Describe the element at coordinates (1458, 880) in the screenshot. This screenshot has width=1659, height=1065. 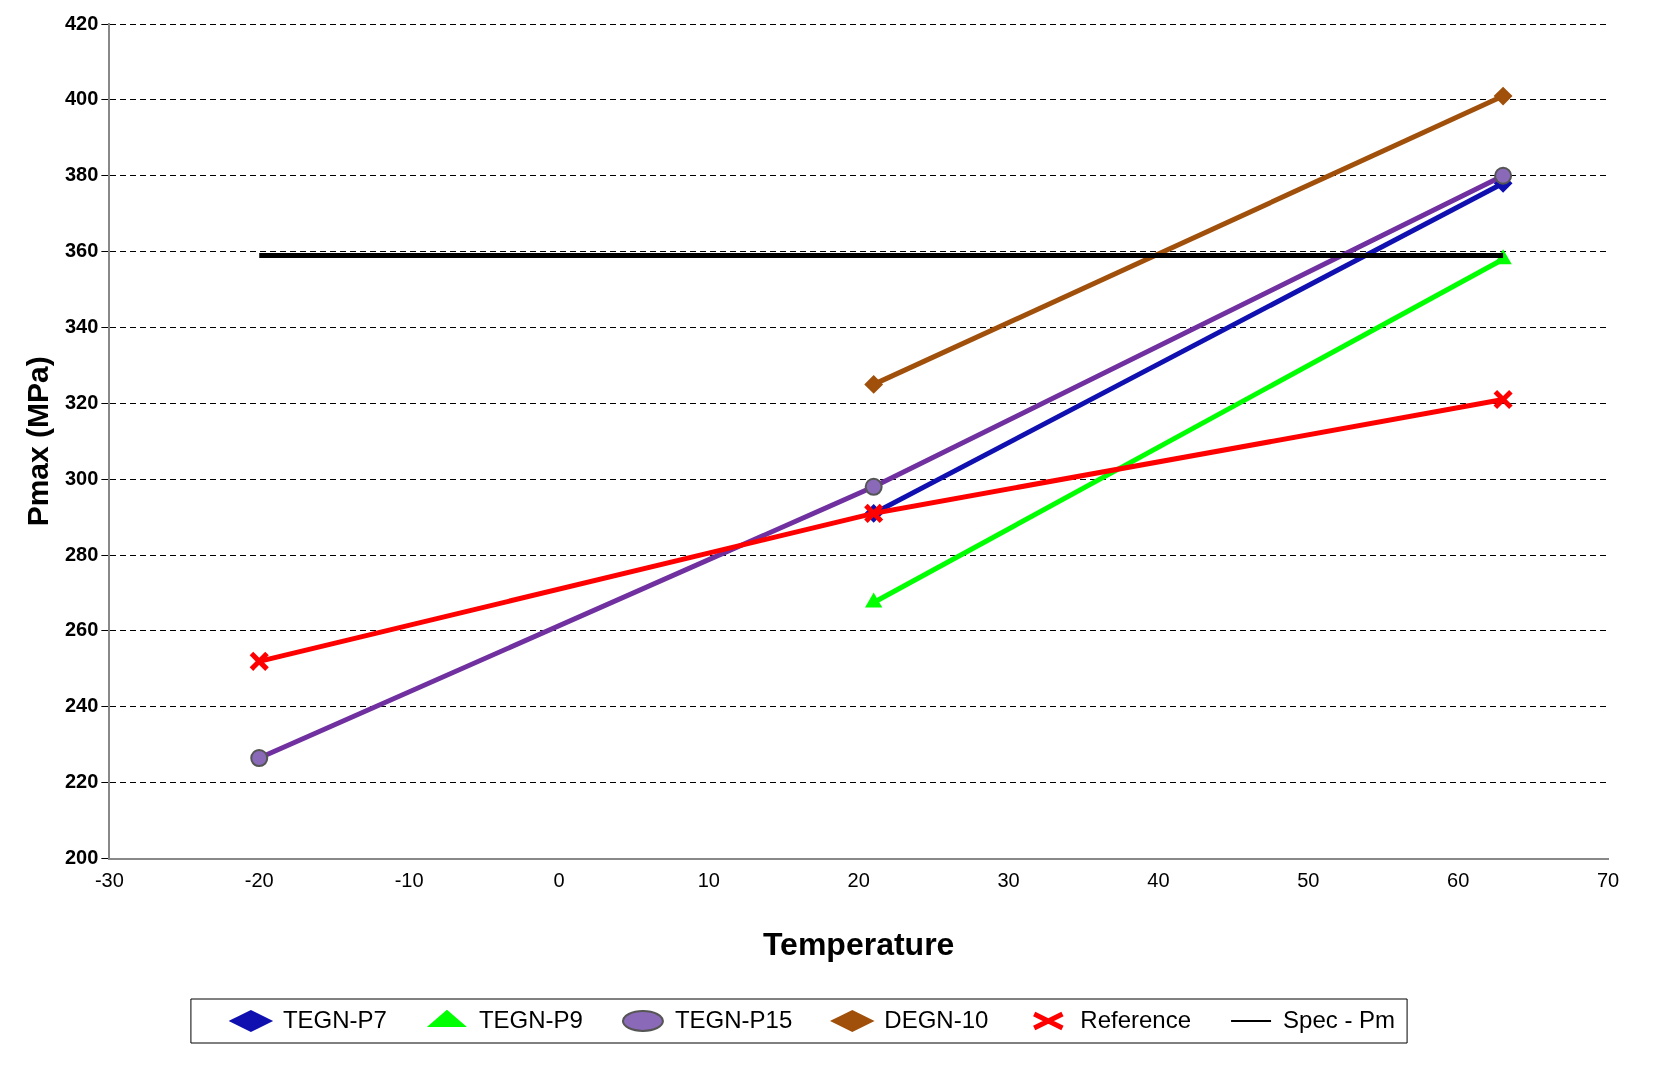
I see `x-tick-label: 60` at that location.